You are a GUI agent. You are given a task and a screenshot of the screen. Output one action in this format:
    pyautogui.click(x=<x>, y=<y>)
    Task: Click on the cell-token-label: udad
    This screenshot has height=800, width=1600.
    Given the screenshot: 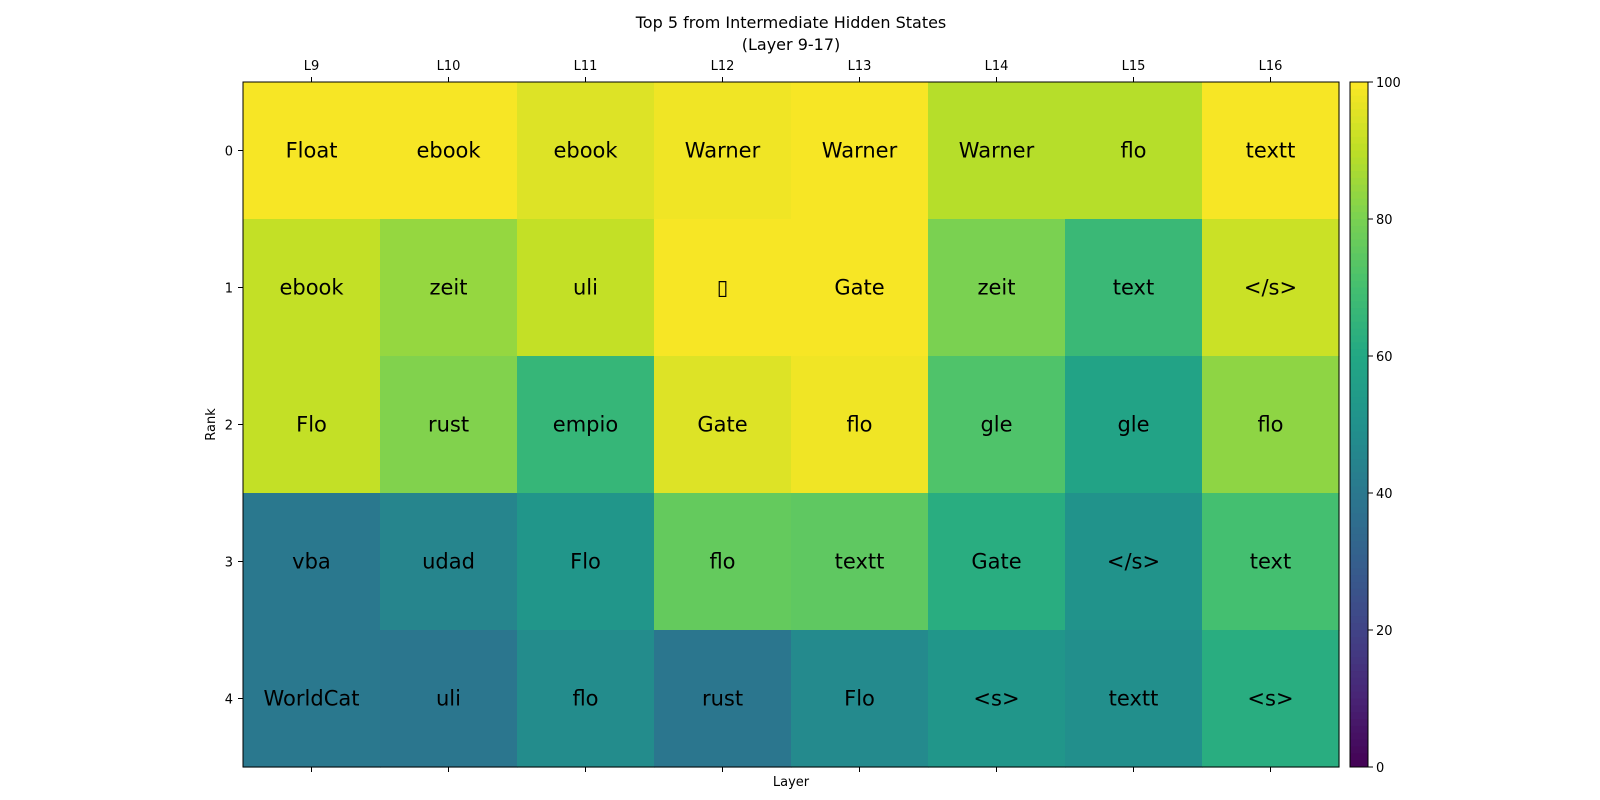 What is the action you would take?
    pyautogui.click(x=448, y=562)
    